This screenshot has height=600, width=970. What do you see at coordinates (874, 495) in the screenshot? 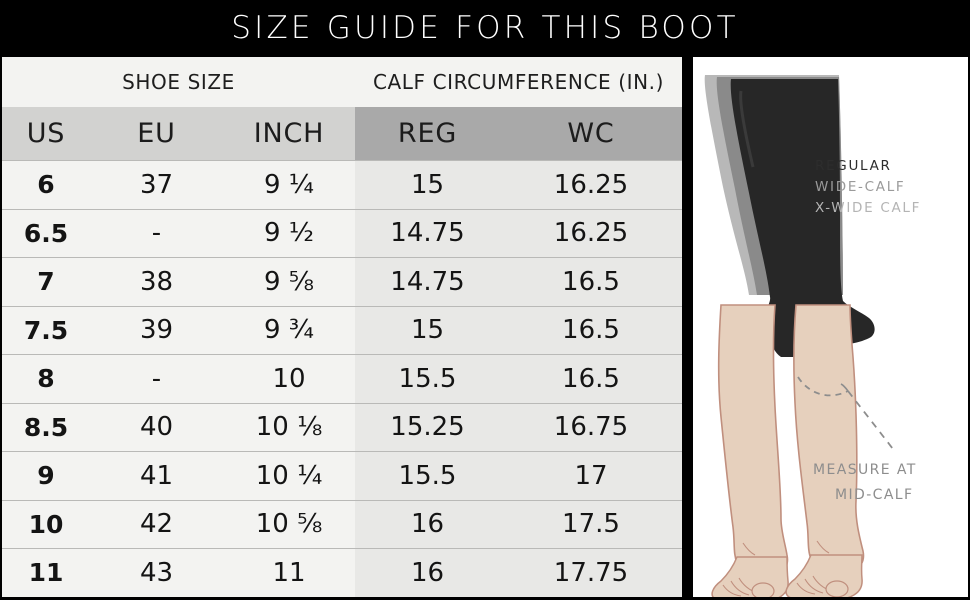
I see `measure-label-line-2: MID-CALF` at bounding box center [874, 495].